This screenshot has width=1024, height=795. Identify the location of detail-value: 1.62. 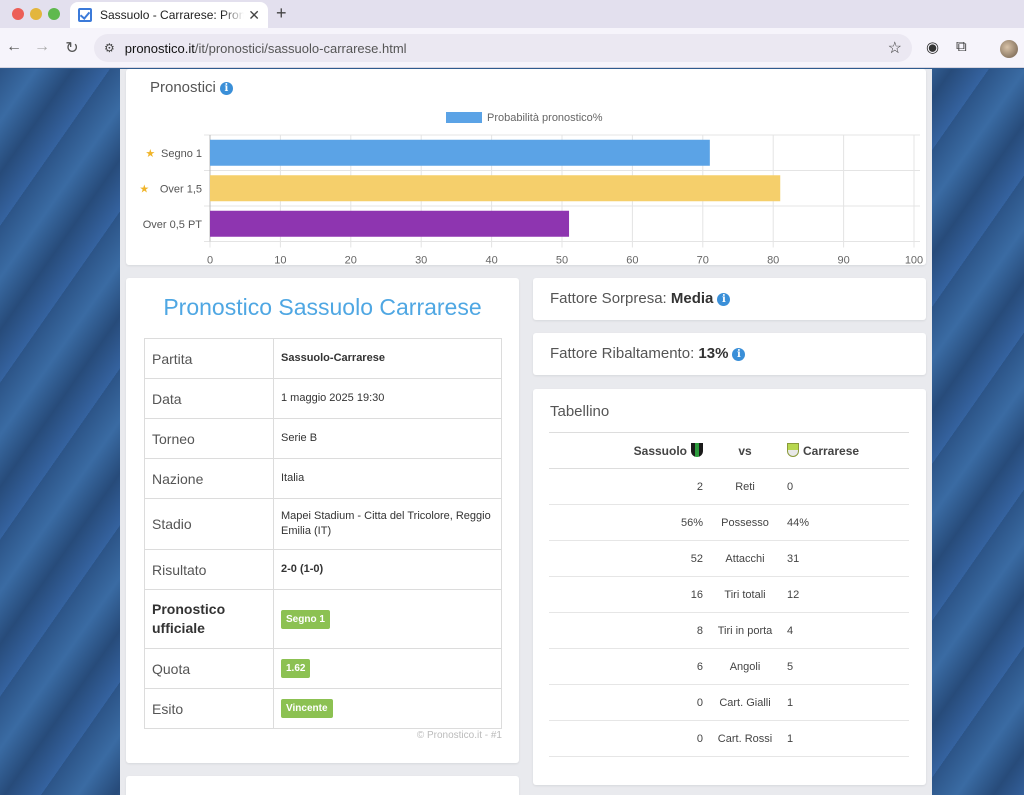
(387, 668).